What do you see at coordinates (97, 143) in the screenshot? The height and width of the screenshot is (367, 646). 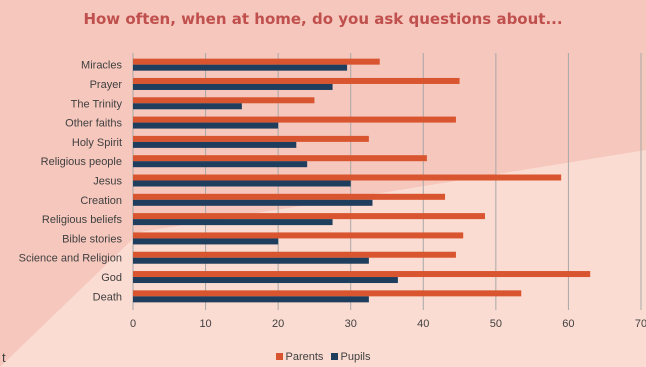 I see `category-label-holy-spirit: Holy Spirit` at bounding box center [97, 143].